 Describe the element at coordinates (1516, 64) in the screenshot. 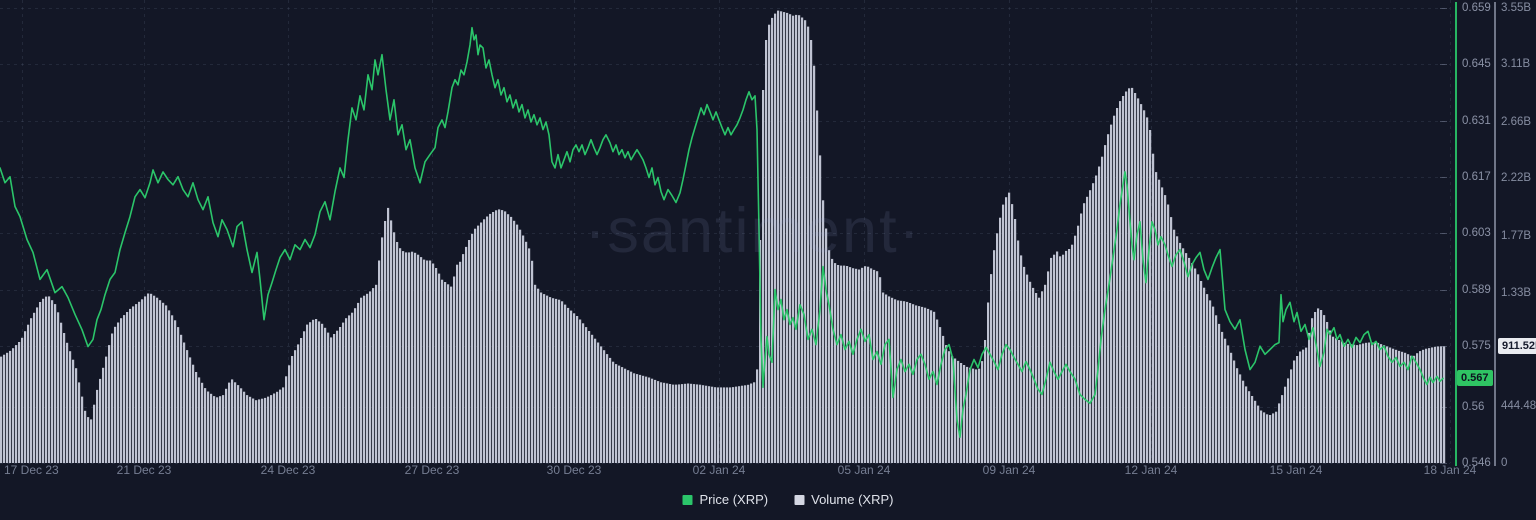

I see `volume-tick-label: 3.11B` at that location.